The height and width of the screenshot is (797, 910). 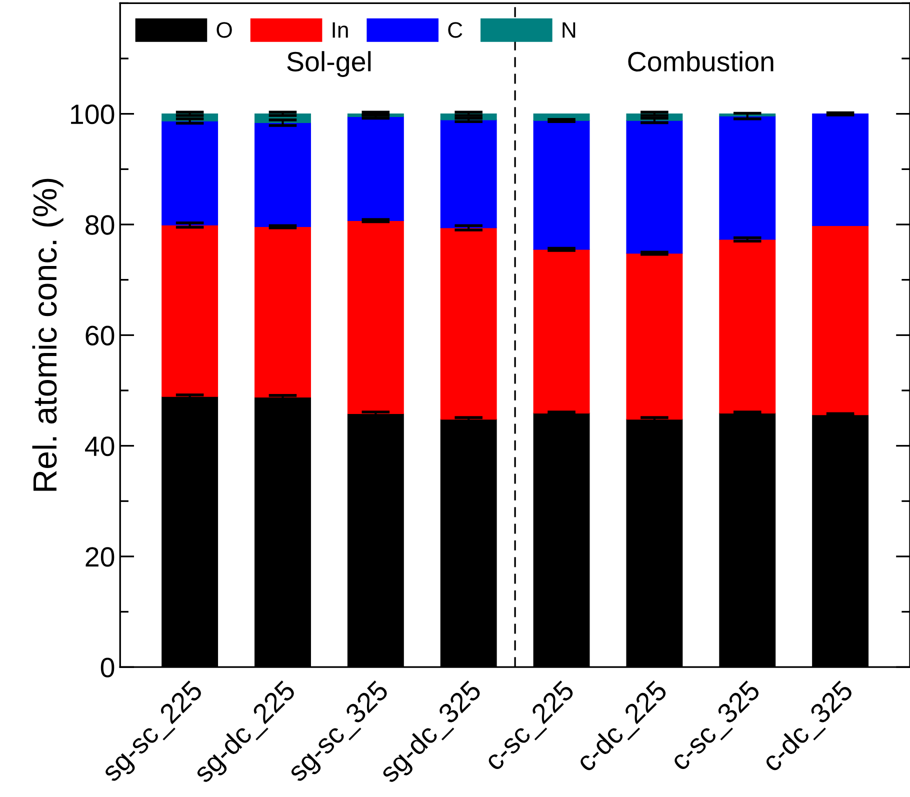 What do you see at coordinates (224, 30) in the screenshot?
I see `legend-label: O` at bounding box center [224, 30].